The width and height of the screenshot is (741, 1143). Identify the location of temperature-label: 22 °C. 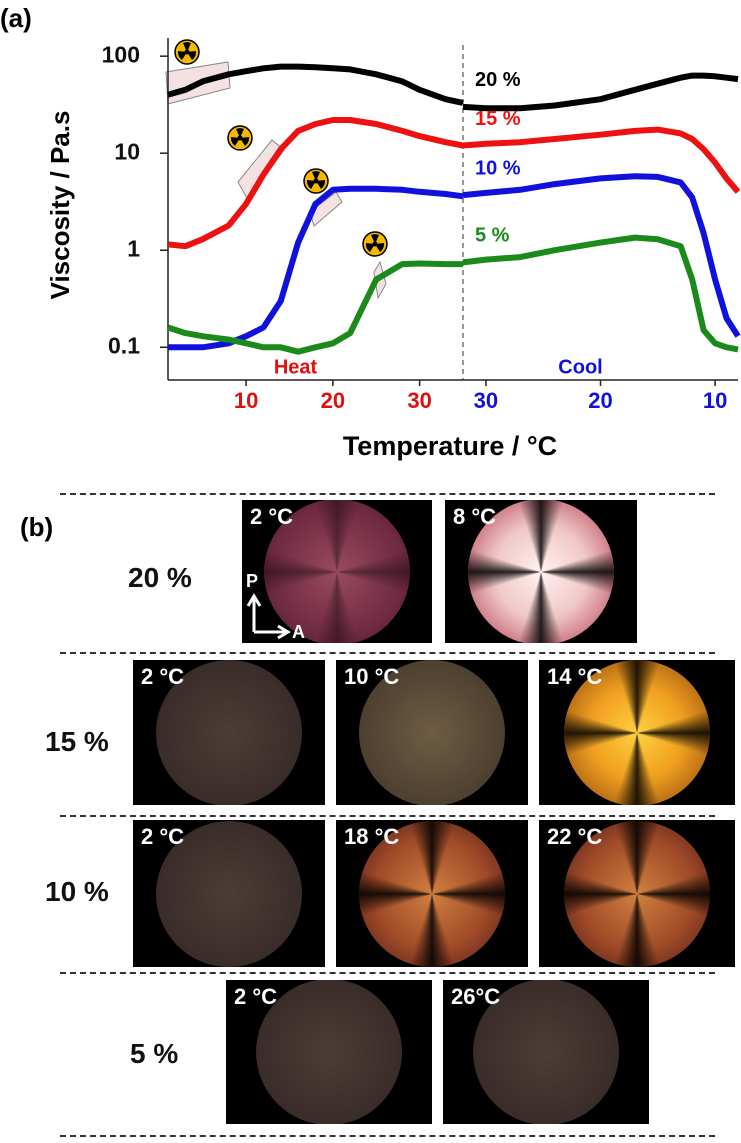
(575, 836).